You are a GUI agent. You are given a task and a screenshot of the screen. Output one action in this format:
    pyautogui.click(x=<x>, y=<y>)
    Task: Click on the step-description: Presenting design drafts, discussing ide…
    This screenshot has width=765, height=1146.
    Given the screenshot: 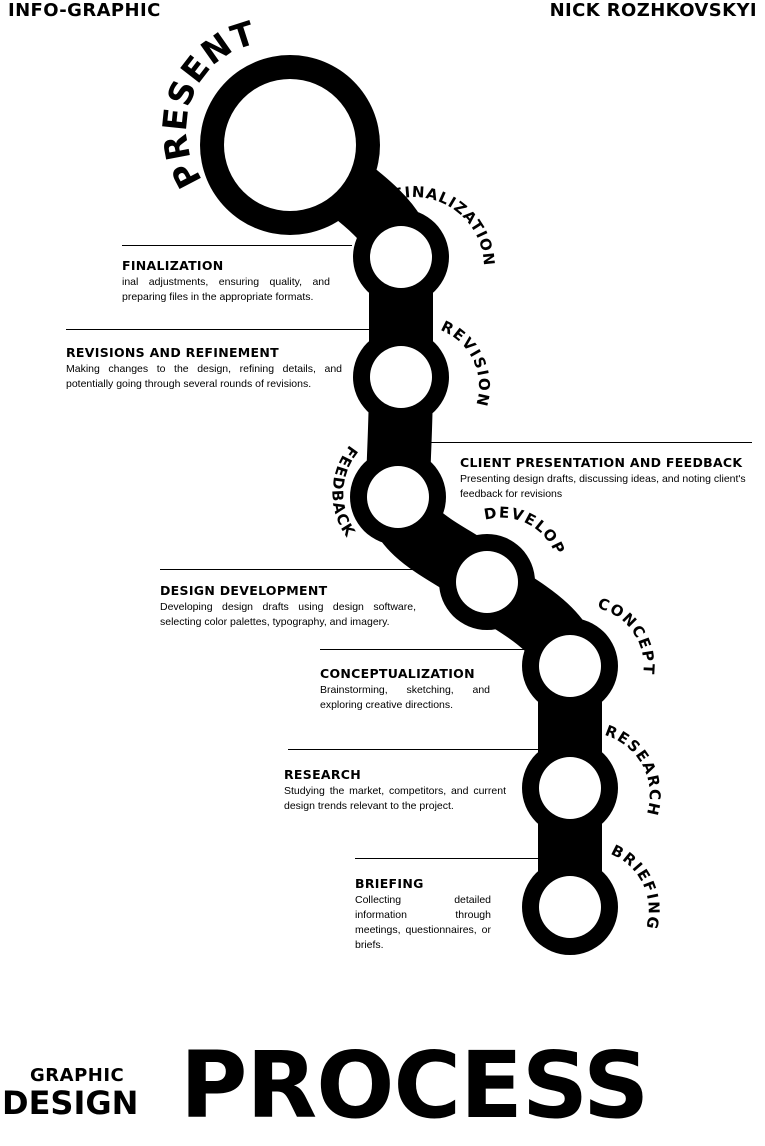 What is the action you would take?
    pyautogui.click(x=603, y=486)
    